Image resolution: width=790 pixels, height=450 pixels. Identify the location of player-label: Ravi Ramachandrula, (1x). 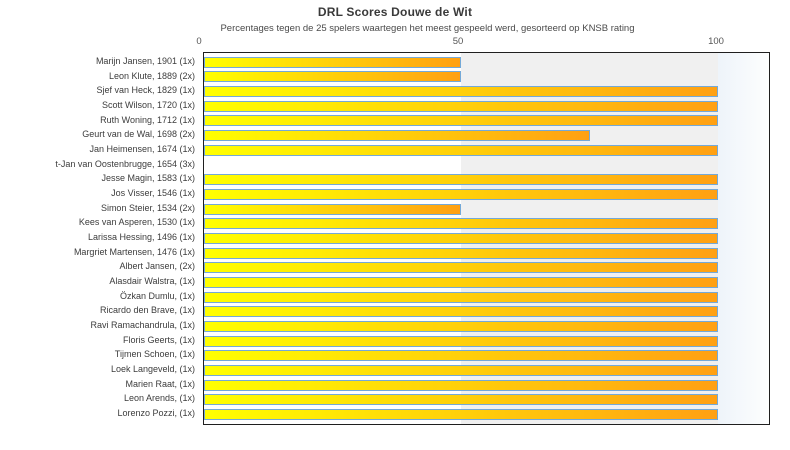
(142, 325).